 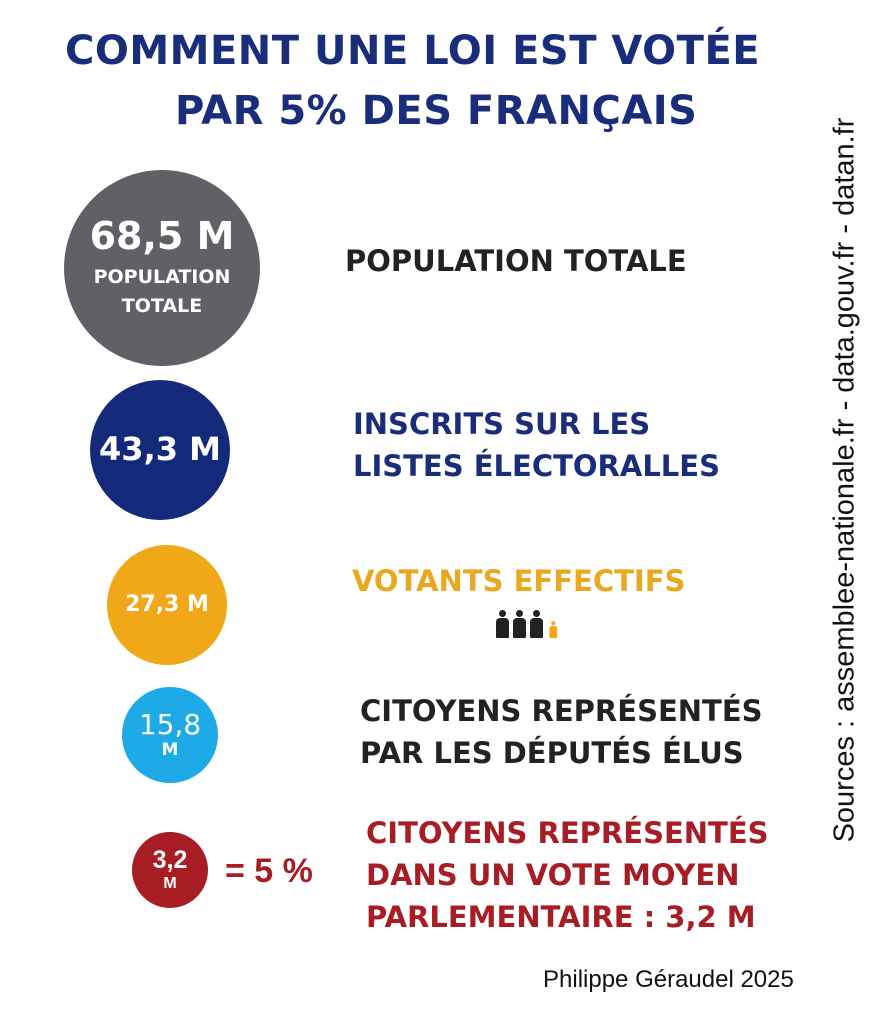 What do you see at coordinates (502, 424) in the screenshot?
I see `label-line: INSCRITS SUR LES` at bounding box center [502, 424].